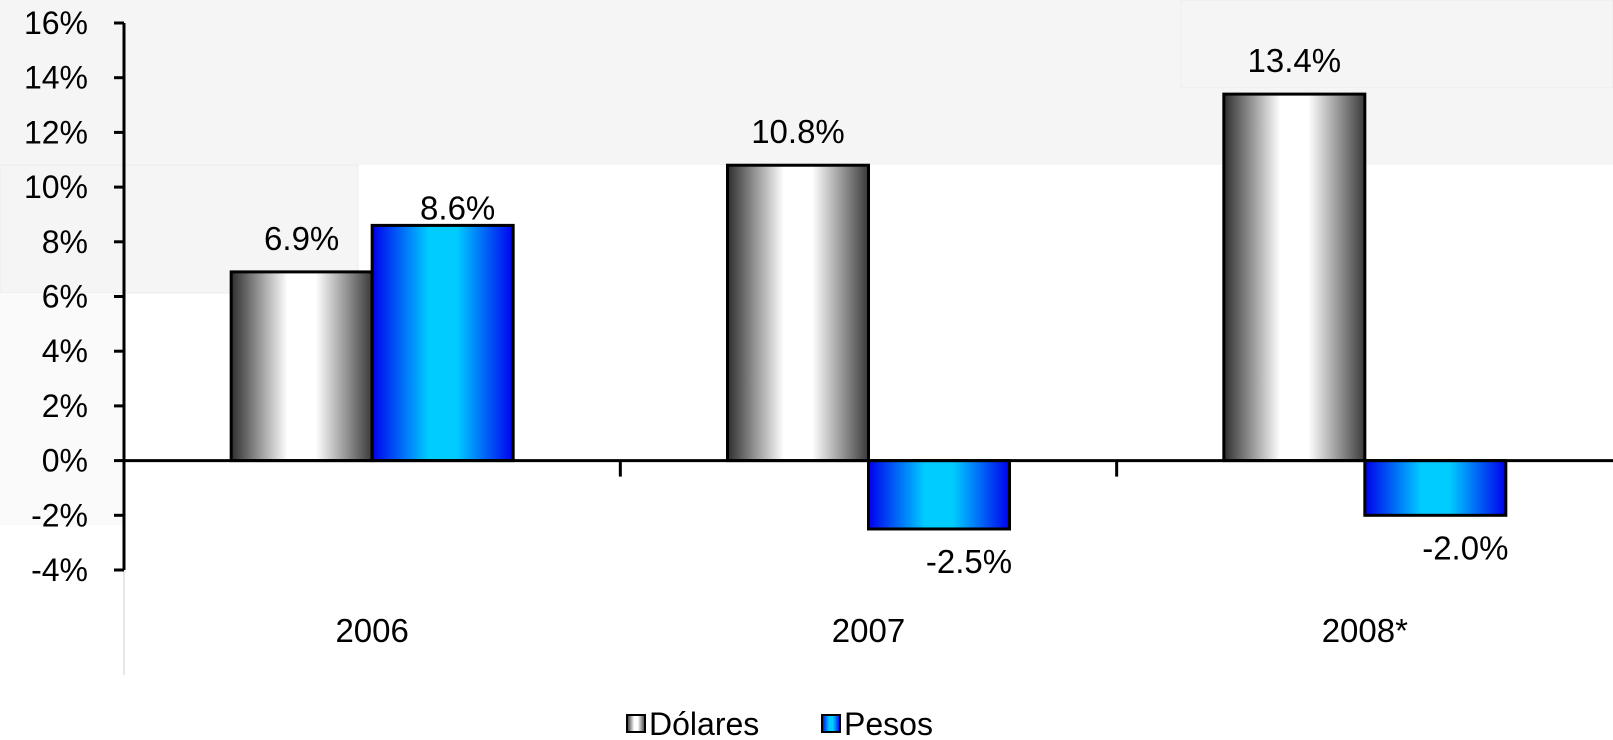 This screenshot has height=740, width=1613. What do you see at coordinates (1465, 547) in the screenshot?
I see `data-label: -2.0%` at bounding box center [1465, 547].